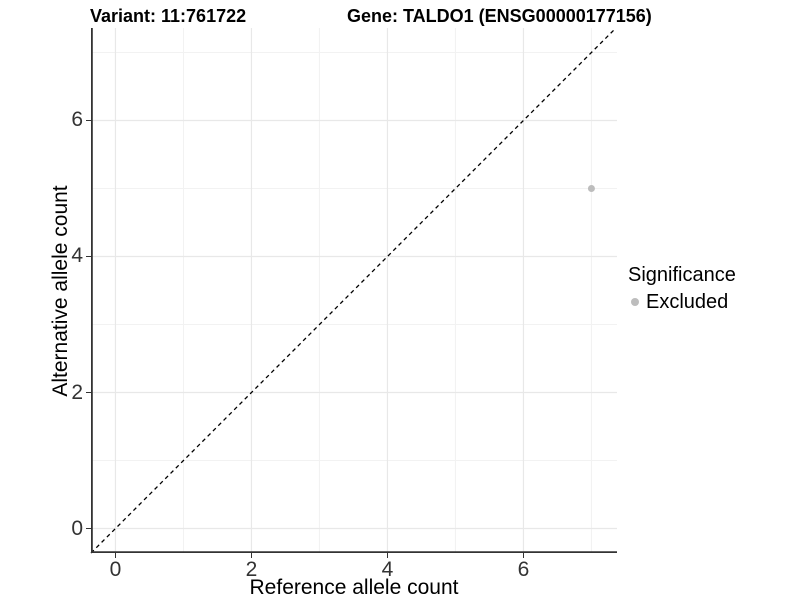 This screenshot has width=800, height=600. Describe the element at coordinates (687, 302) in the screenshot. I see `legend-item-label: Excluded` at that location.